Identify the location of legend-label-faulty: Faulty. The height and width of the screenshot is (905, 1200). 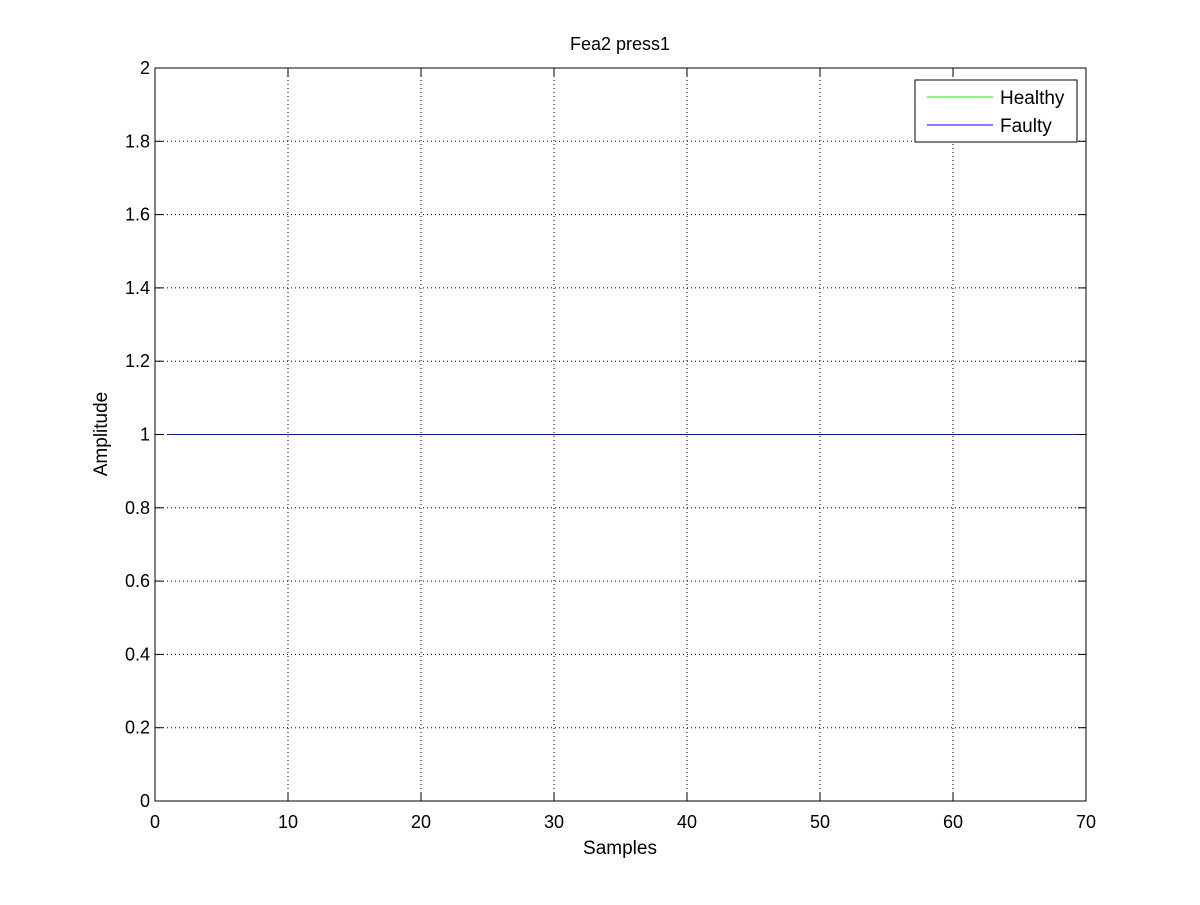
(1026, 126).